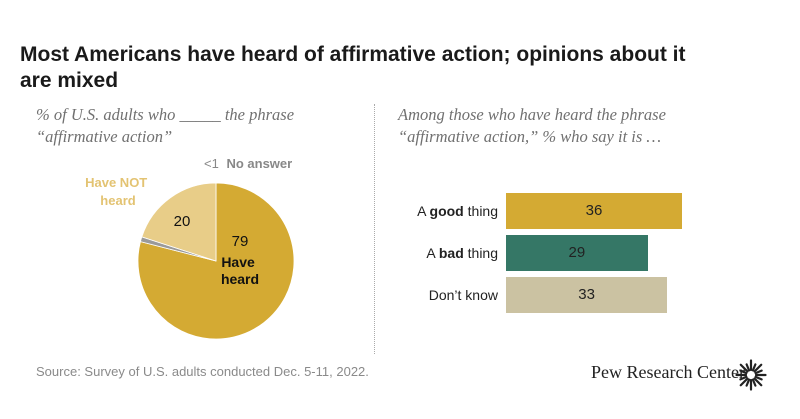 This screenshot has width=800, height=419. What do you see at coordinates (751, 375) in the screenshot?
I see `pew-starburst-icon` at bounding box center [751, 375].